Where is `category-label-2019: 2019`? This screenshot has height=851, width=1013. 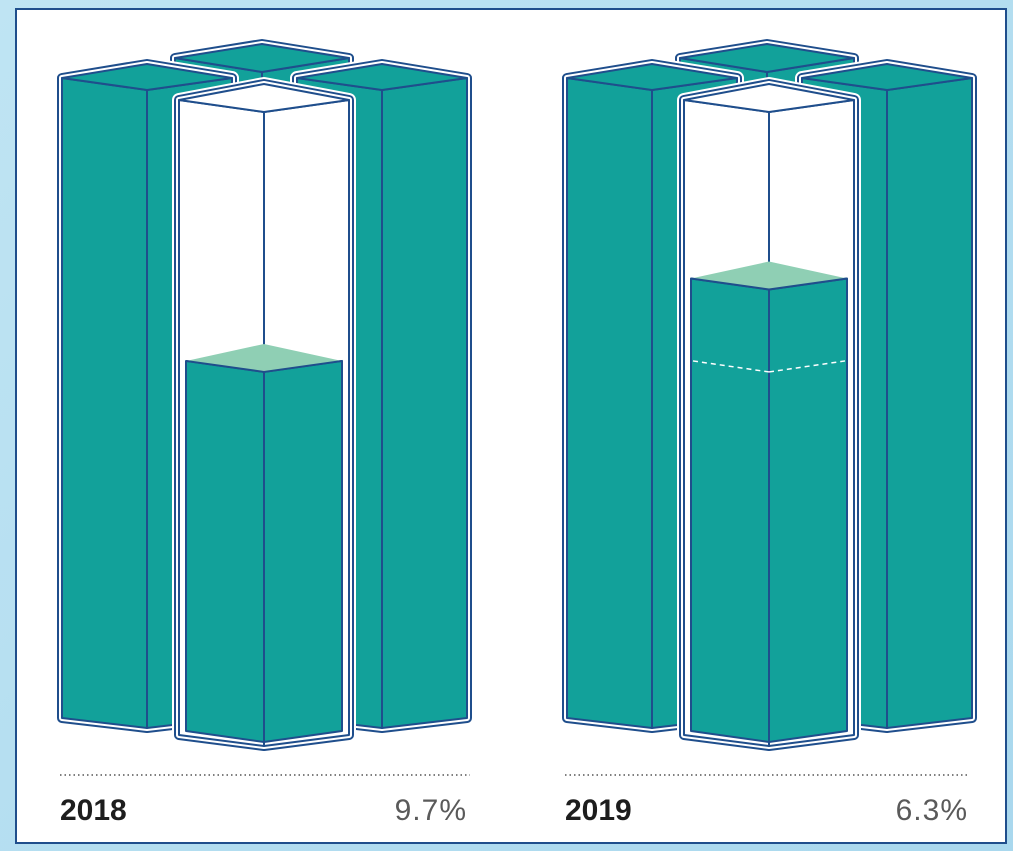
category-label-2019: 2019 is located at coordinates (598, 810).